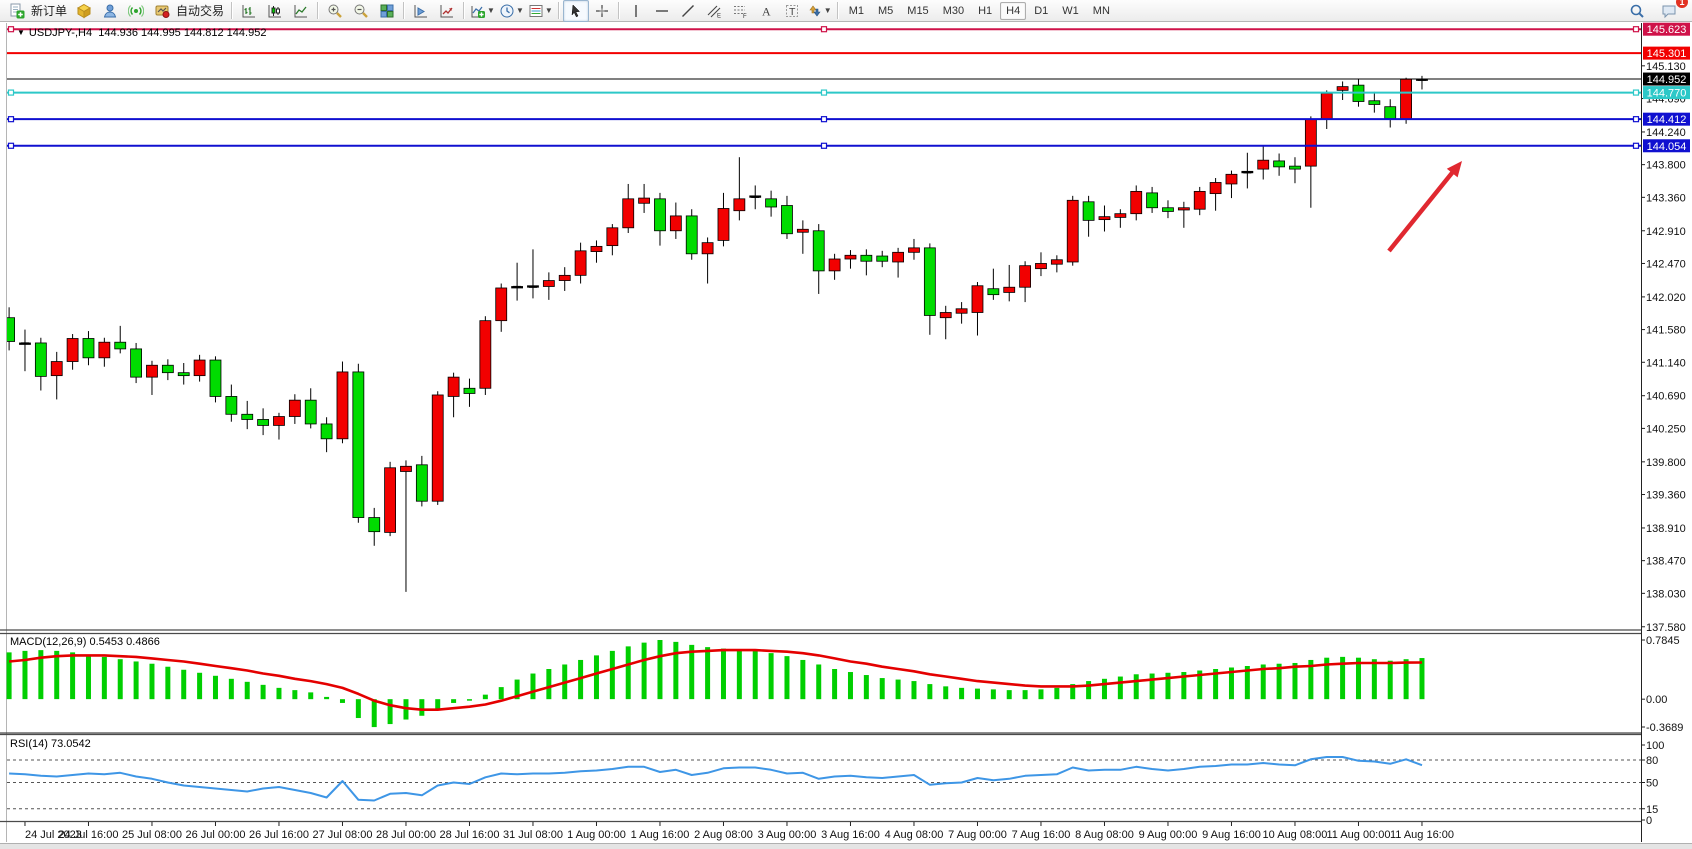 This screenshot has height=849, width=1692. Describe the element at coordinates (1637, 11) in the screenshot. I see `search-button` at that location.